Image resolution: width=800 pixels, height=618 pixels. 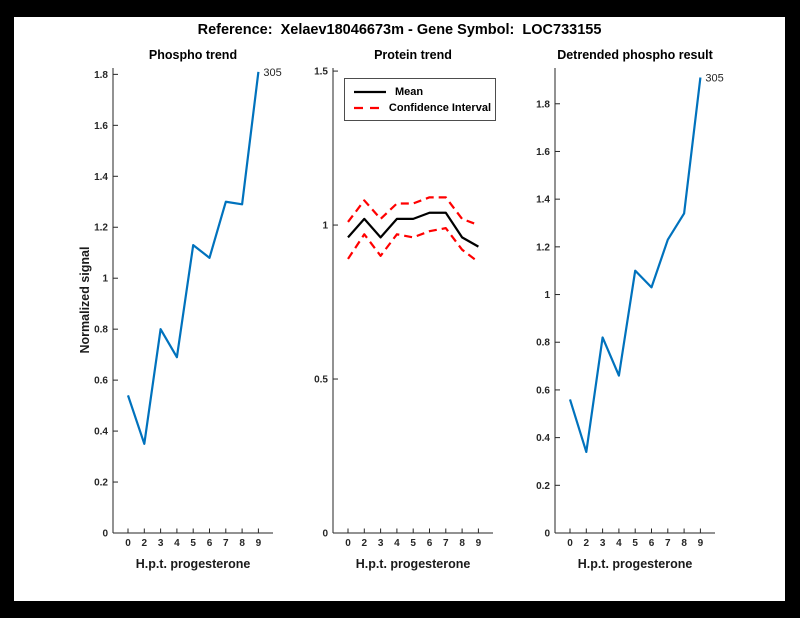 I want to click on series-line-detrended-phospho, so click(x=635, y=265).